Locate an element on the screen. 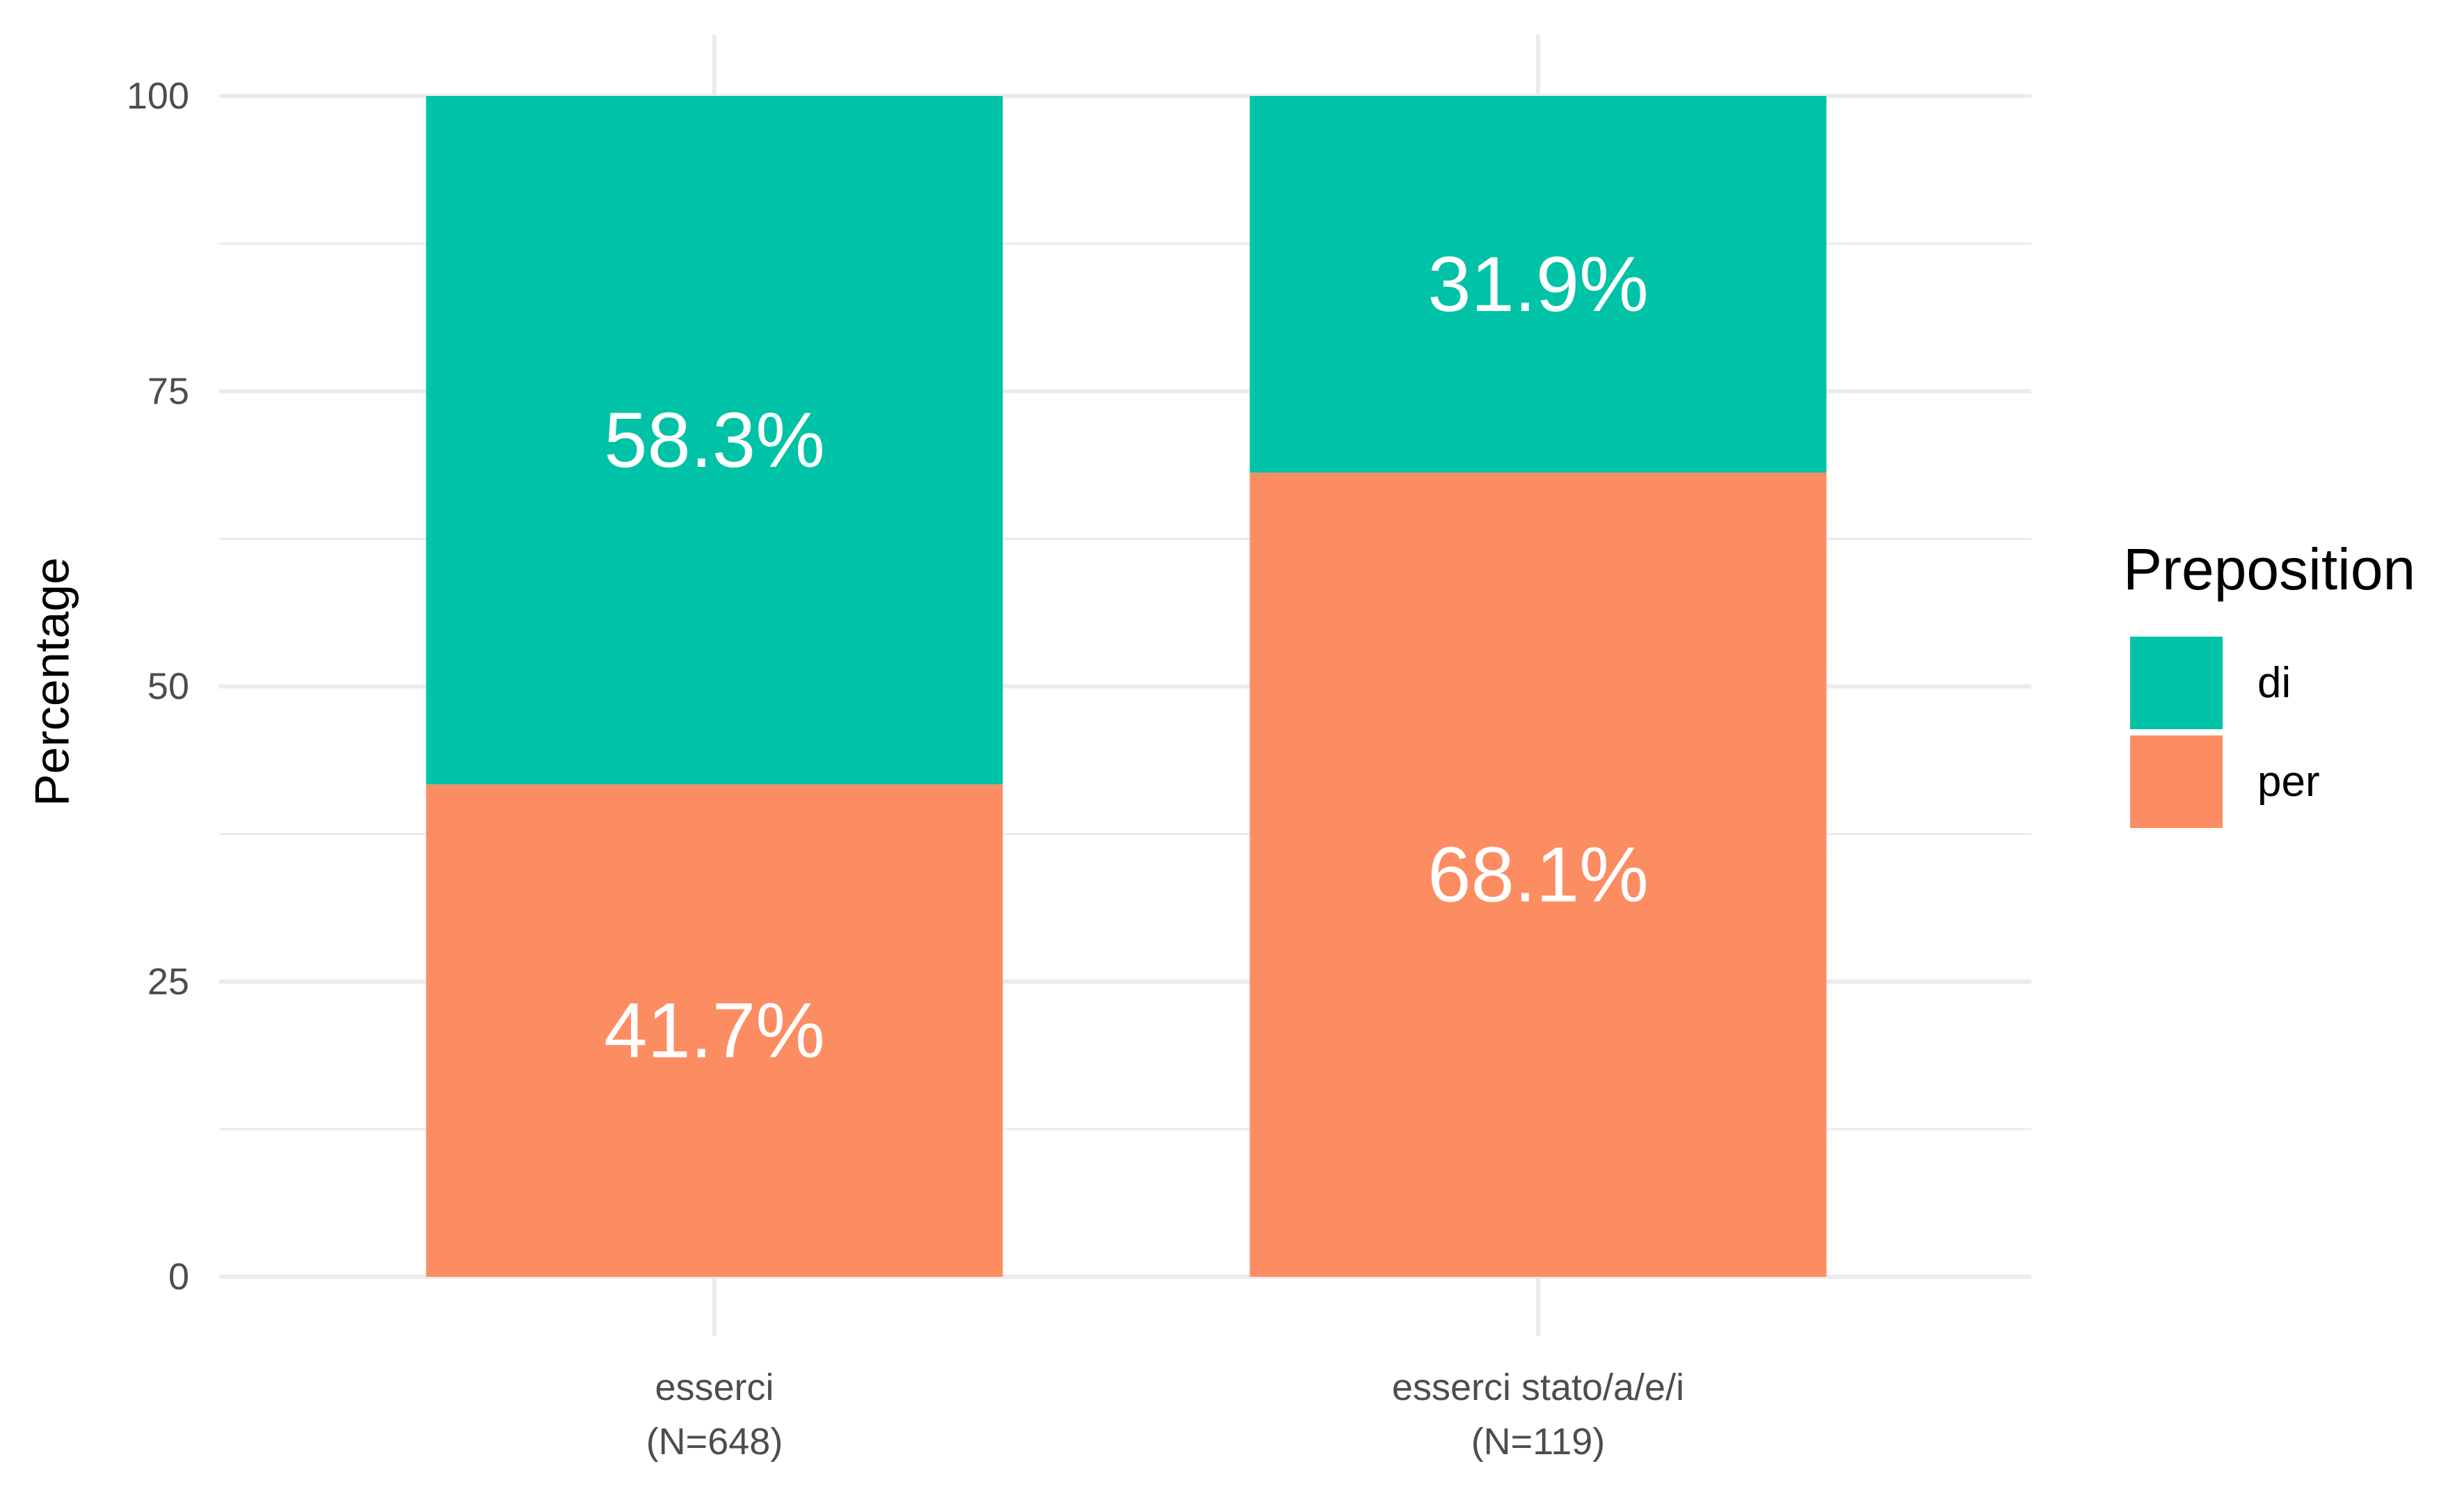 The width and height of the screenshot is (2464, 1489). y-tick-label: 25 is located at coordinates (168, 982).